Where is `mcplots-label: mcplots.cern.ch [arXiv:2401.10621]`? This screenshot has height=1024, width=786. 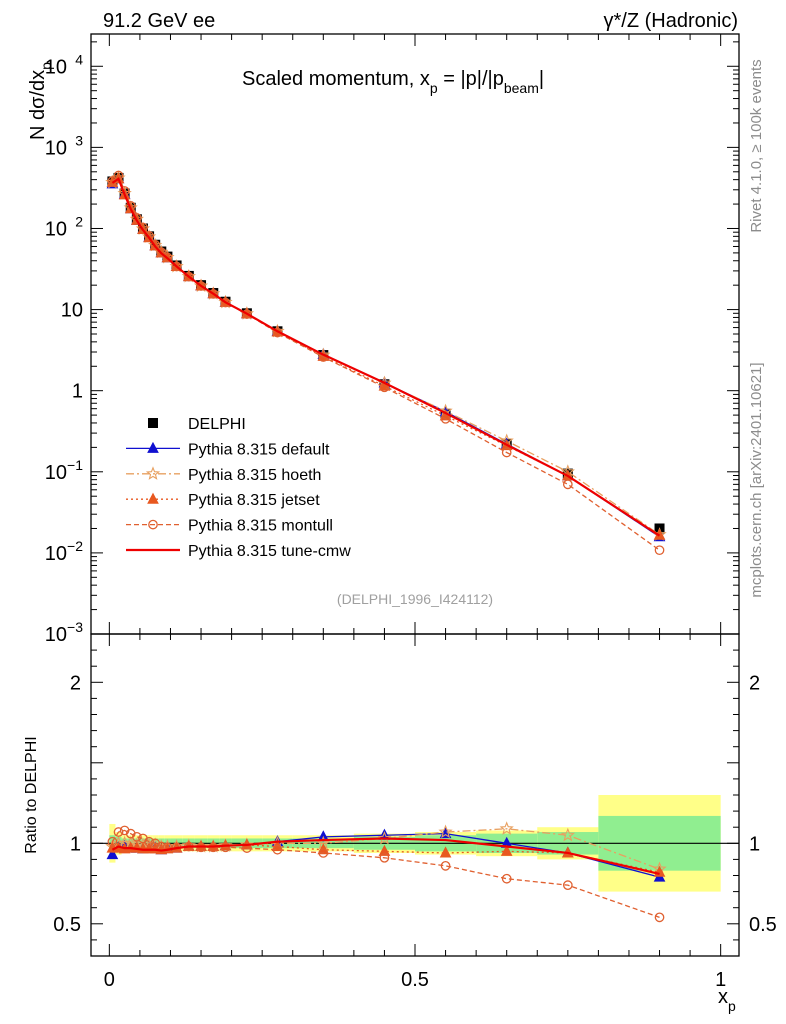 mcplots-label: mcplots.cern.ch [arXiv:2401.10621] is located at coordinates (756, 479).